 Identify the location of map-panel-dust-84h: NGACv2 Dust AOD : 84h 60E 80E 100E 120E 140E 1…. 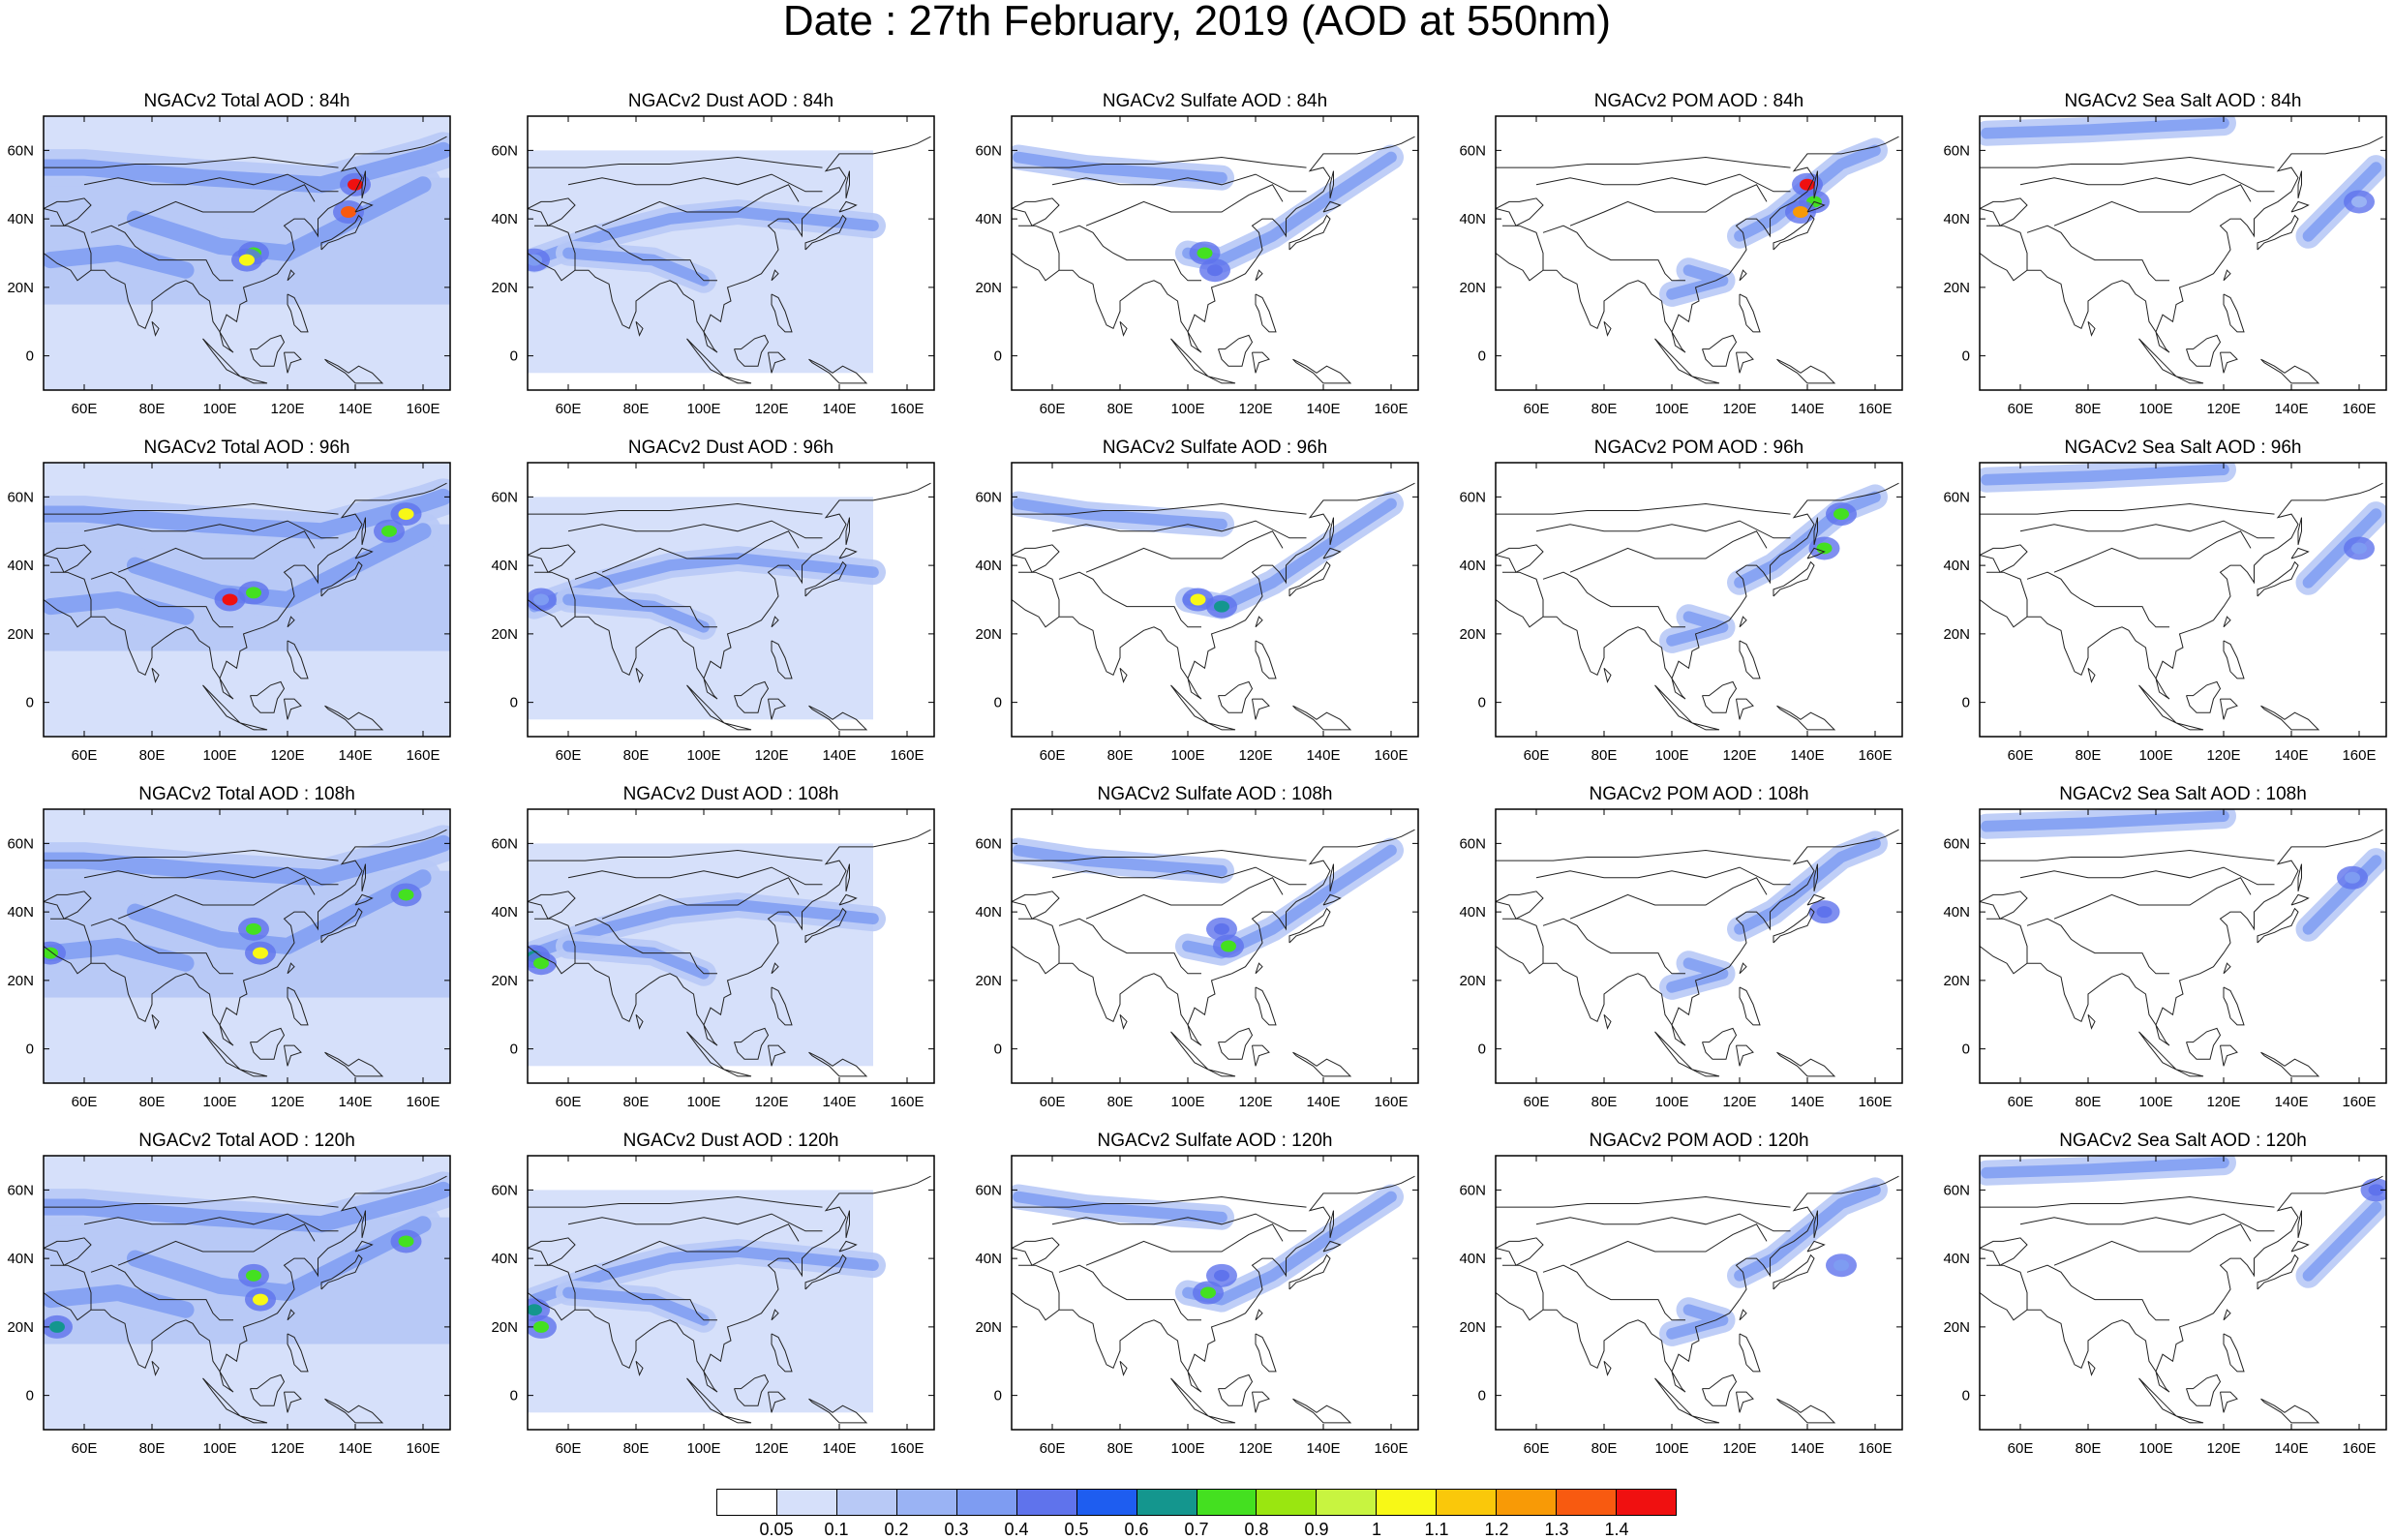
(713, 254).